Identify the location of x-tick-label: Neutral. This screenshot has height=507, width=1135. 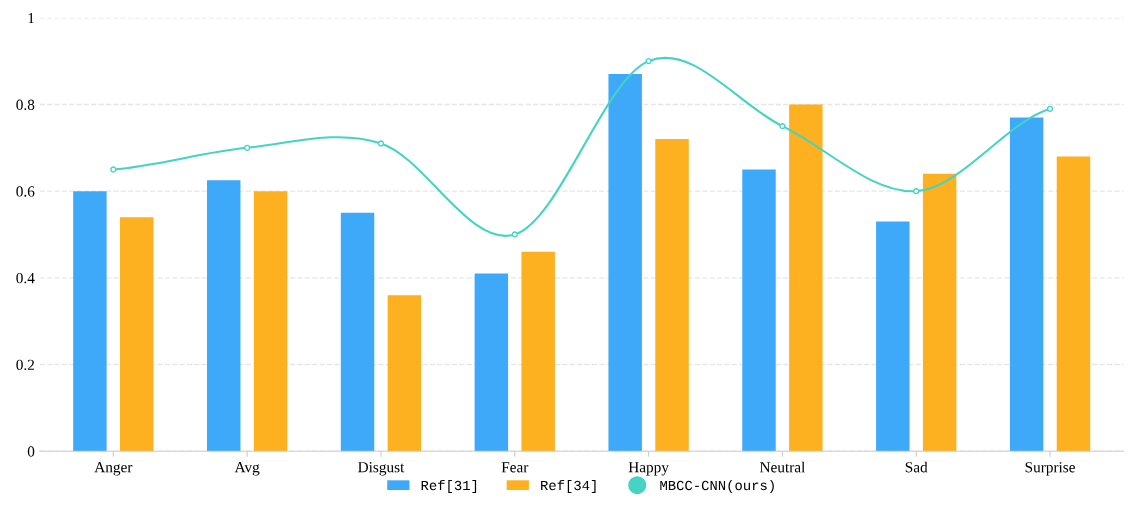
(782, 467).